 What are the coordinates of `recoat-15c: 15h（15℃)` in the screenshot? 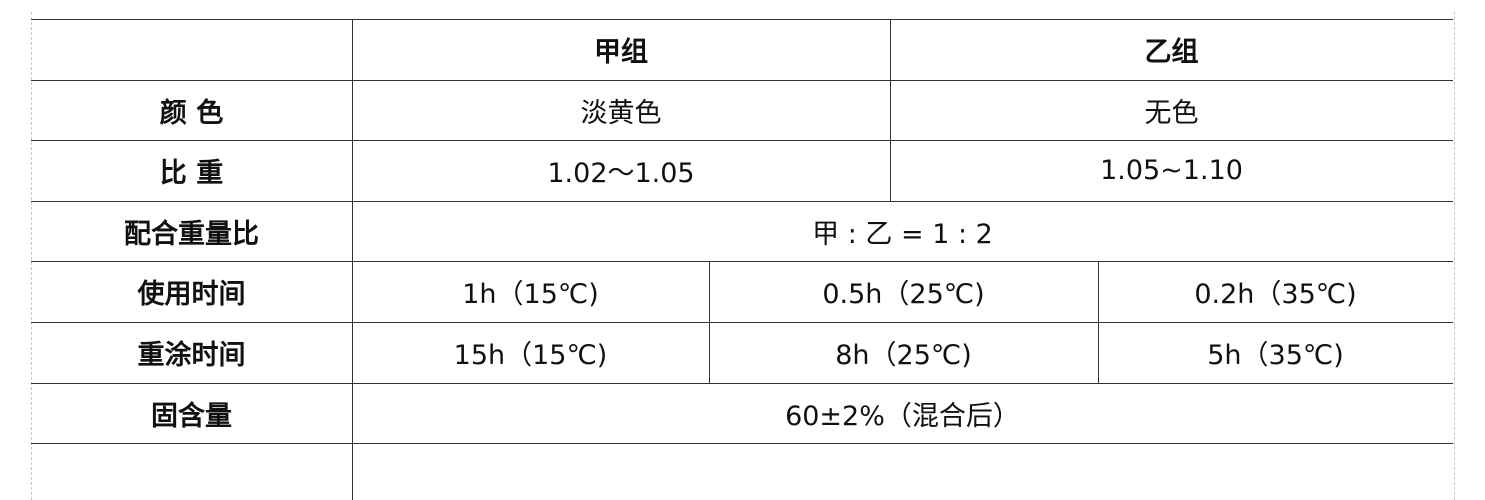 It's located at (530, 355).